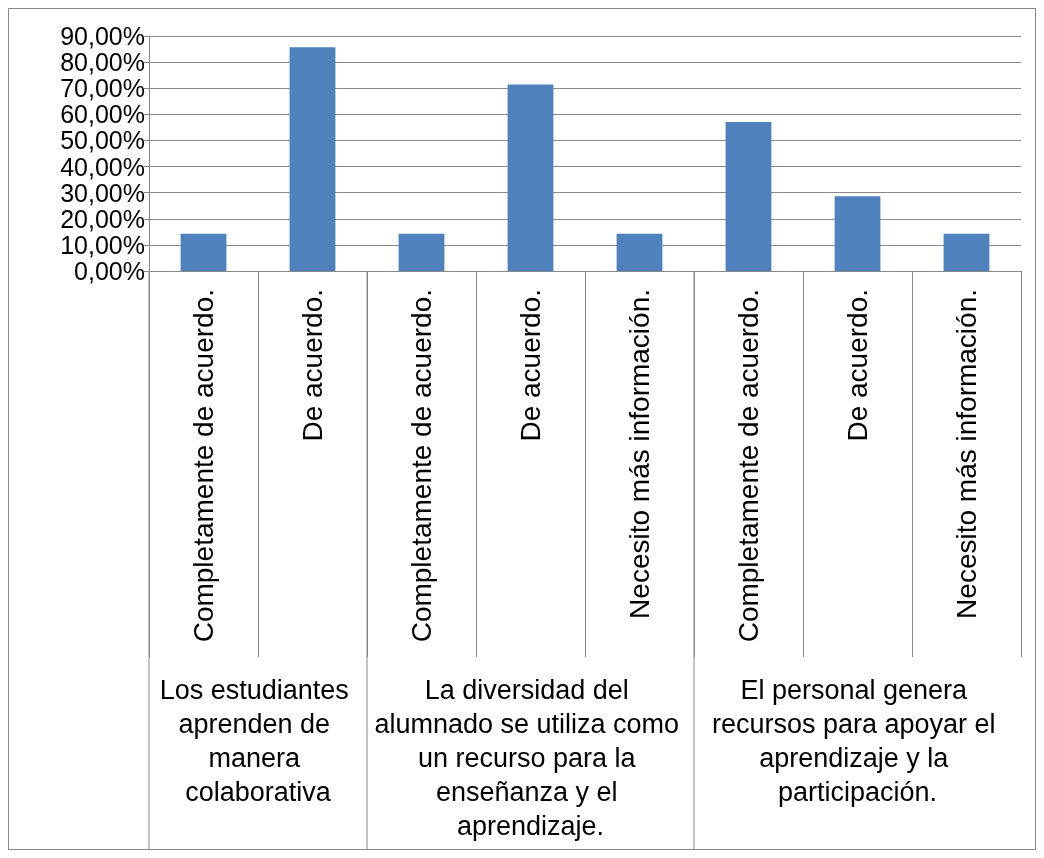 Image resolution: width=1044 pixels, height=858 pixels. What do you see at coordinates (857, 741) in the screenshot?
I see `text: El personal genera recursos para apoyar el aprendizaje y la participación.` at bounding box center [857, 741].